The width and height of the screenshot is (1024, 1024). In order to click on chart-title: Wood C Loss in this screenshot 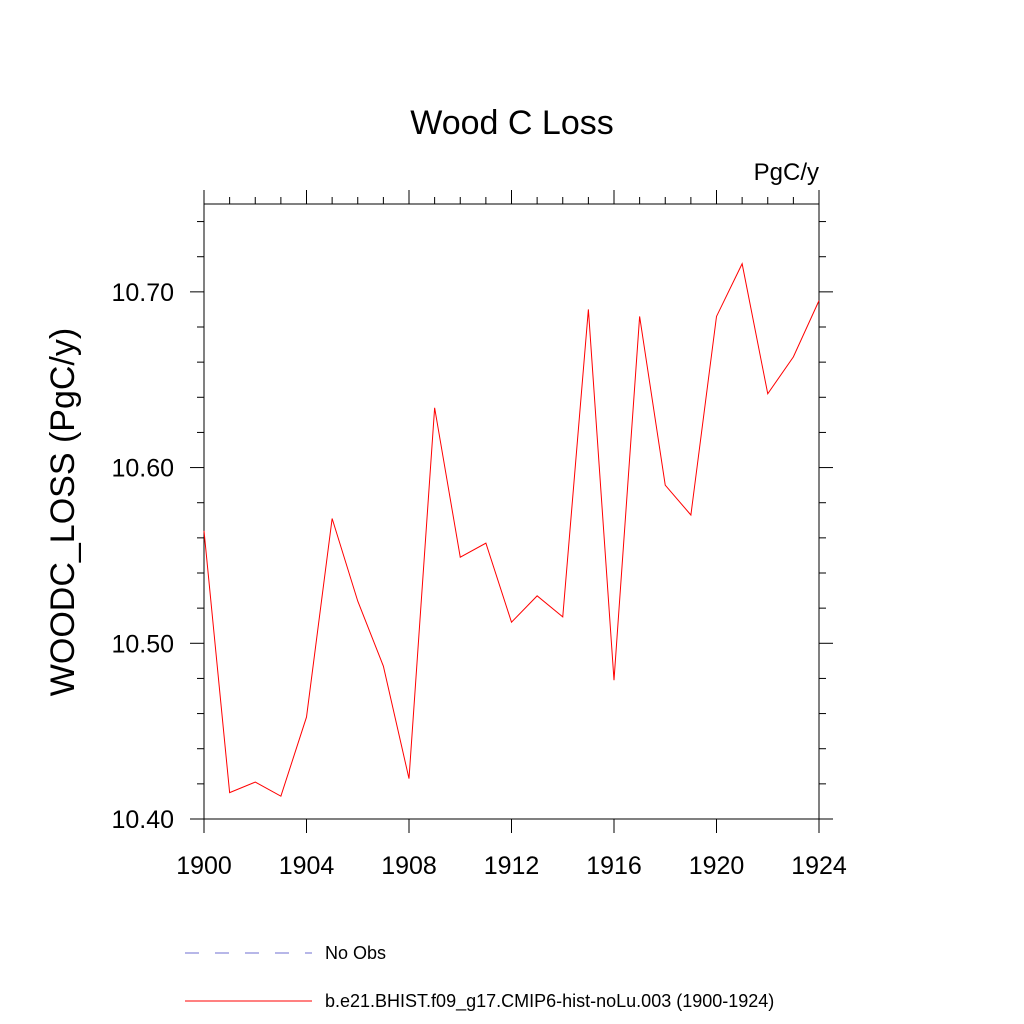, I will do `click(511, 123)`.